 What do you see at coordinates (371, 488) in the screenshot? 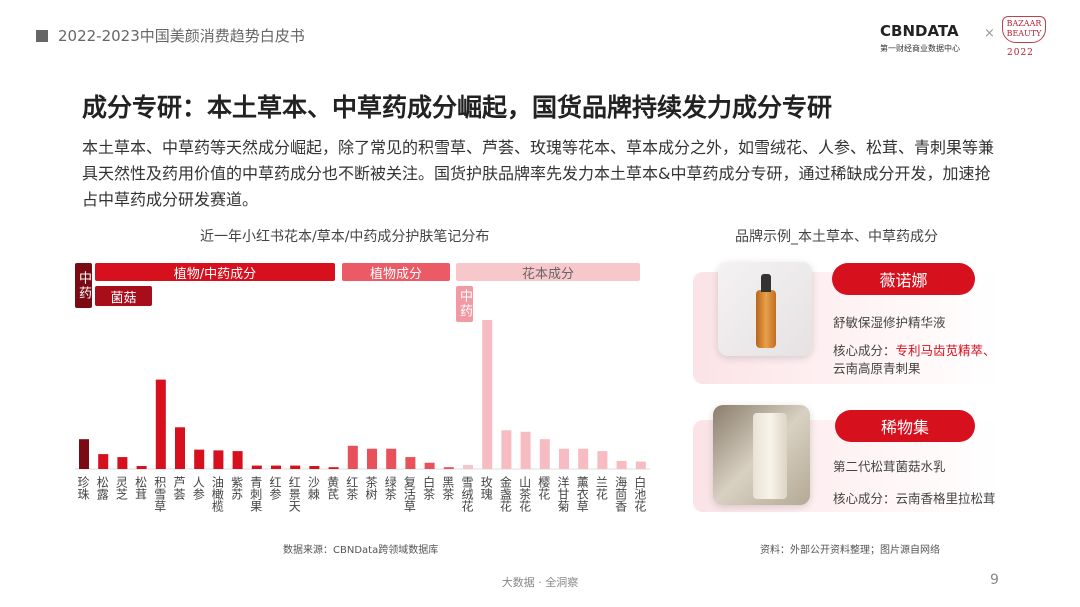
I see `x-tick-label: 茶树` at bounding box center [371, 488].